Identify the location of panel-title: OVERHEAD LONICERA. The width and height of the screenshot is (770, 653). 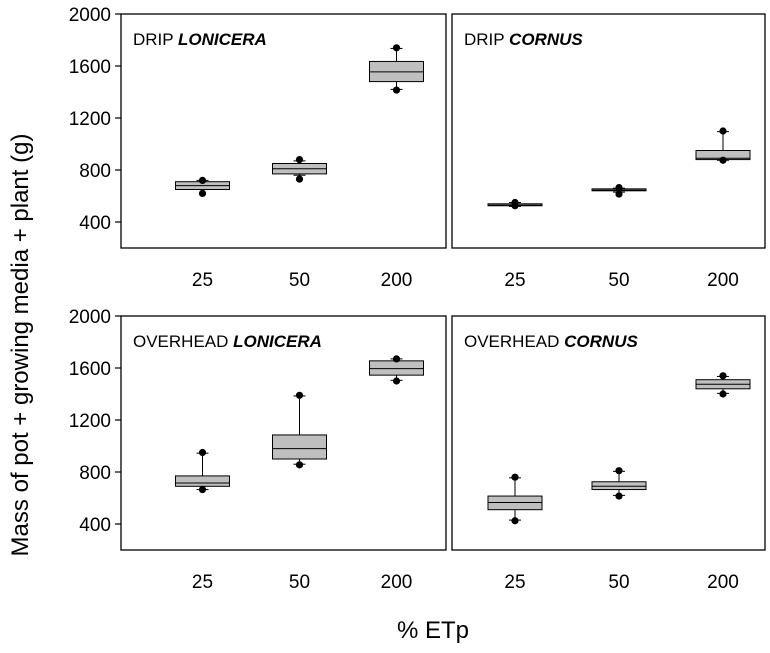
(227, 341).